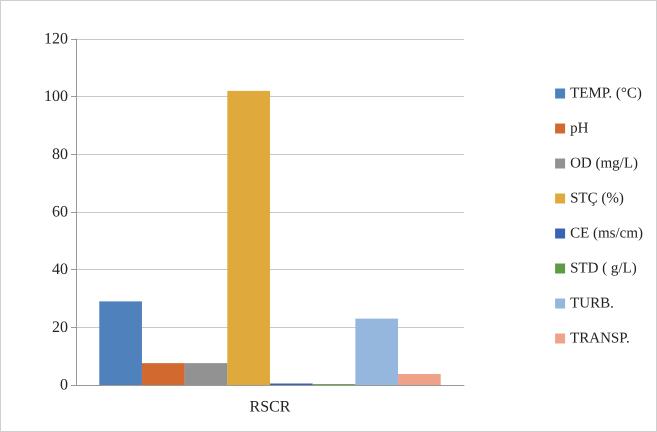 This screenshot has width=657, height=432. I want to click on x-tick-label: RSCR, so click(270, 407).